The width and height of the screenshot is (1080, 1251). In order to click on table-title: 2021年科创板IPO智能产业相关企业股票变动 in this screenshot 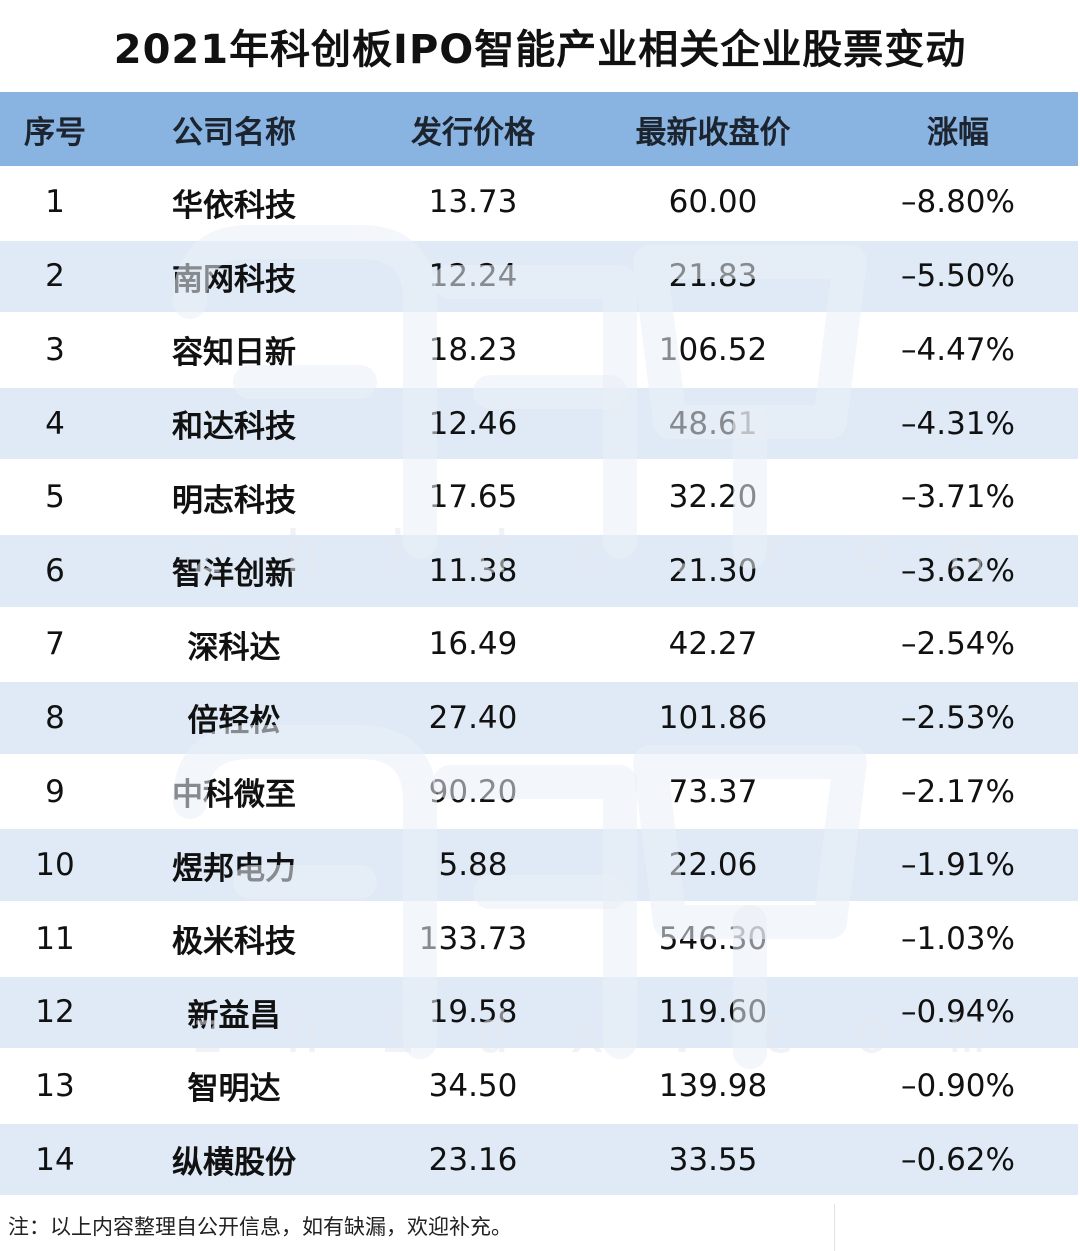, I will do `click(540, 50)`.